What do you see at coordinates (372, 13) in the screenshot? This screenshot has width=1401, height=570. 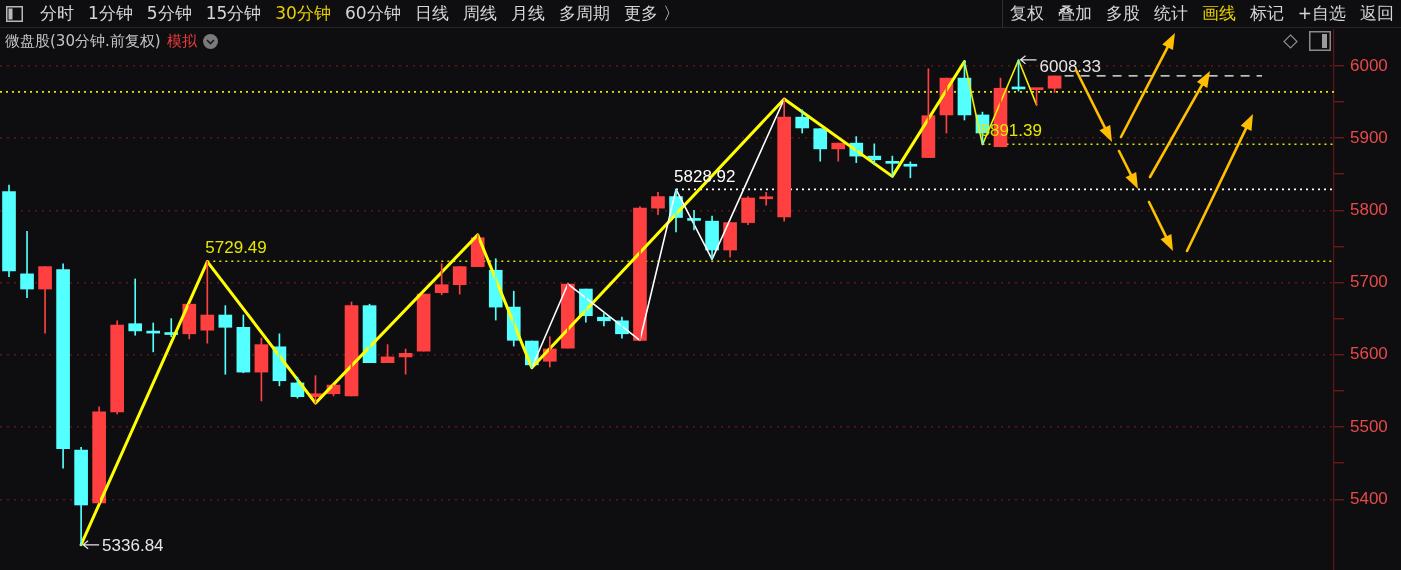 I see `text: 60分钟` at bounding box center [372, 13].